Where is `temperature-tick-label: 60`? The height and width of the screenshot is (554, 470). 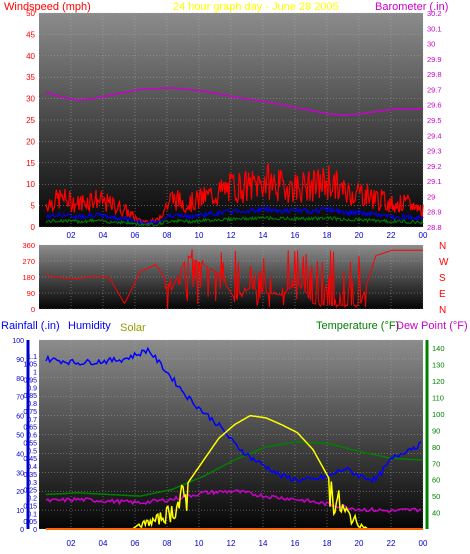 temperature-tick-label: 60 is located at coordinates (436, 480).